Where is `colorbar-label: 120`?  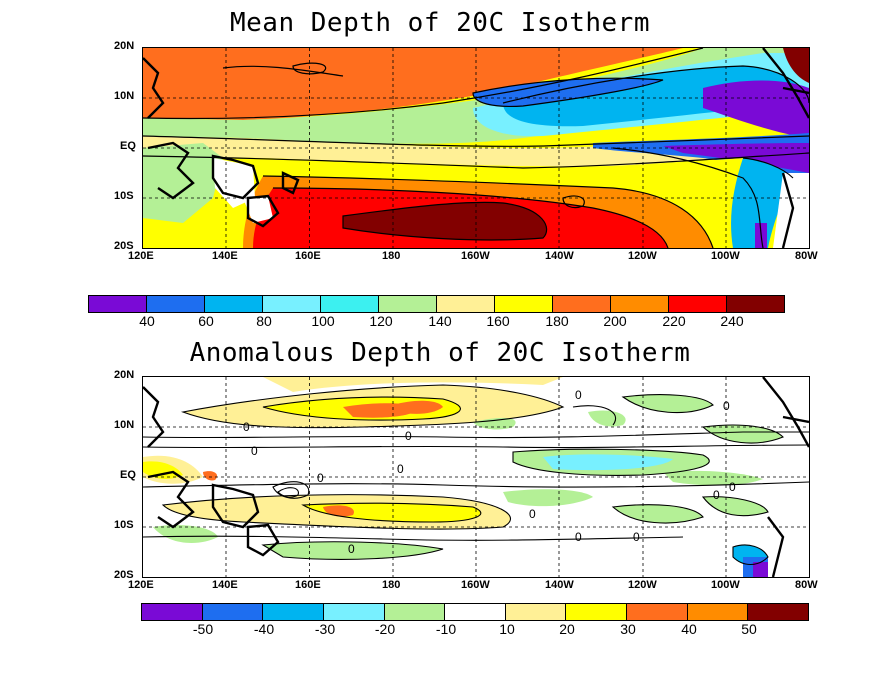 colorbar-label: 120 is located at coordinates (381, 321).